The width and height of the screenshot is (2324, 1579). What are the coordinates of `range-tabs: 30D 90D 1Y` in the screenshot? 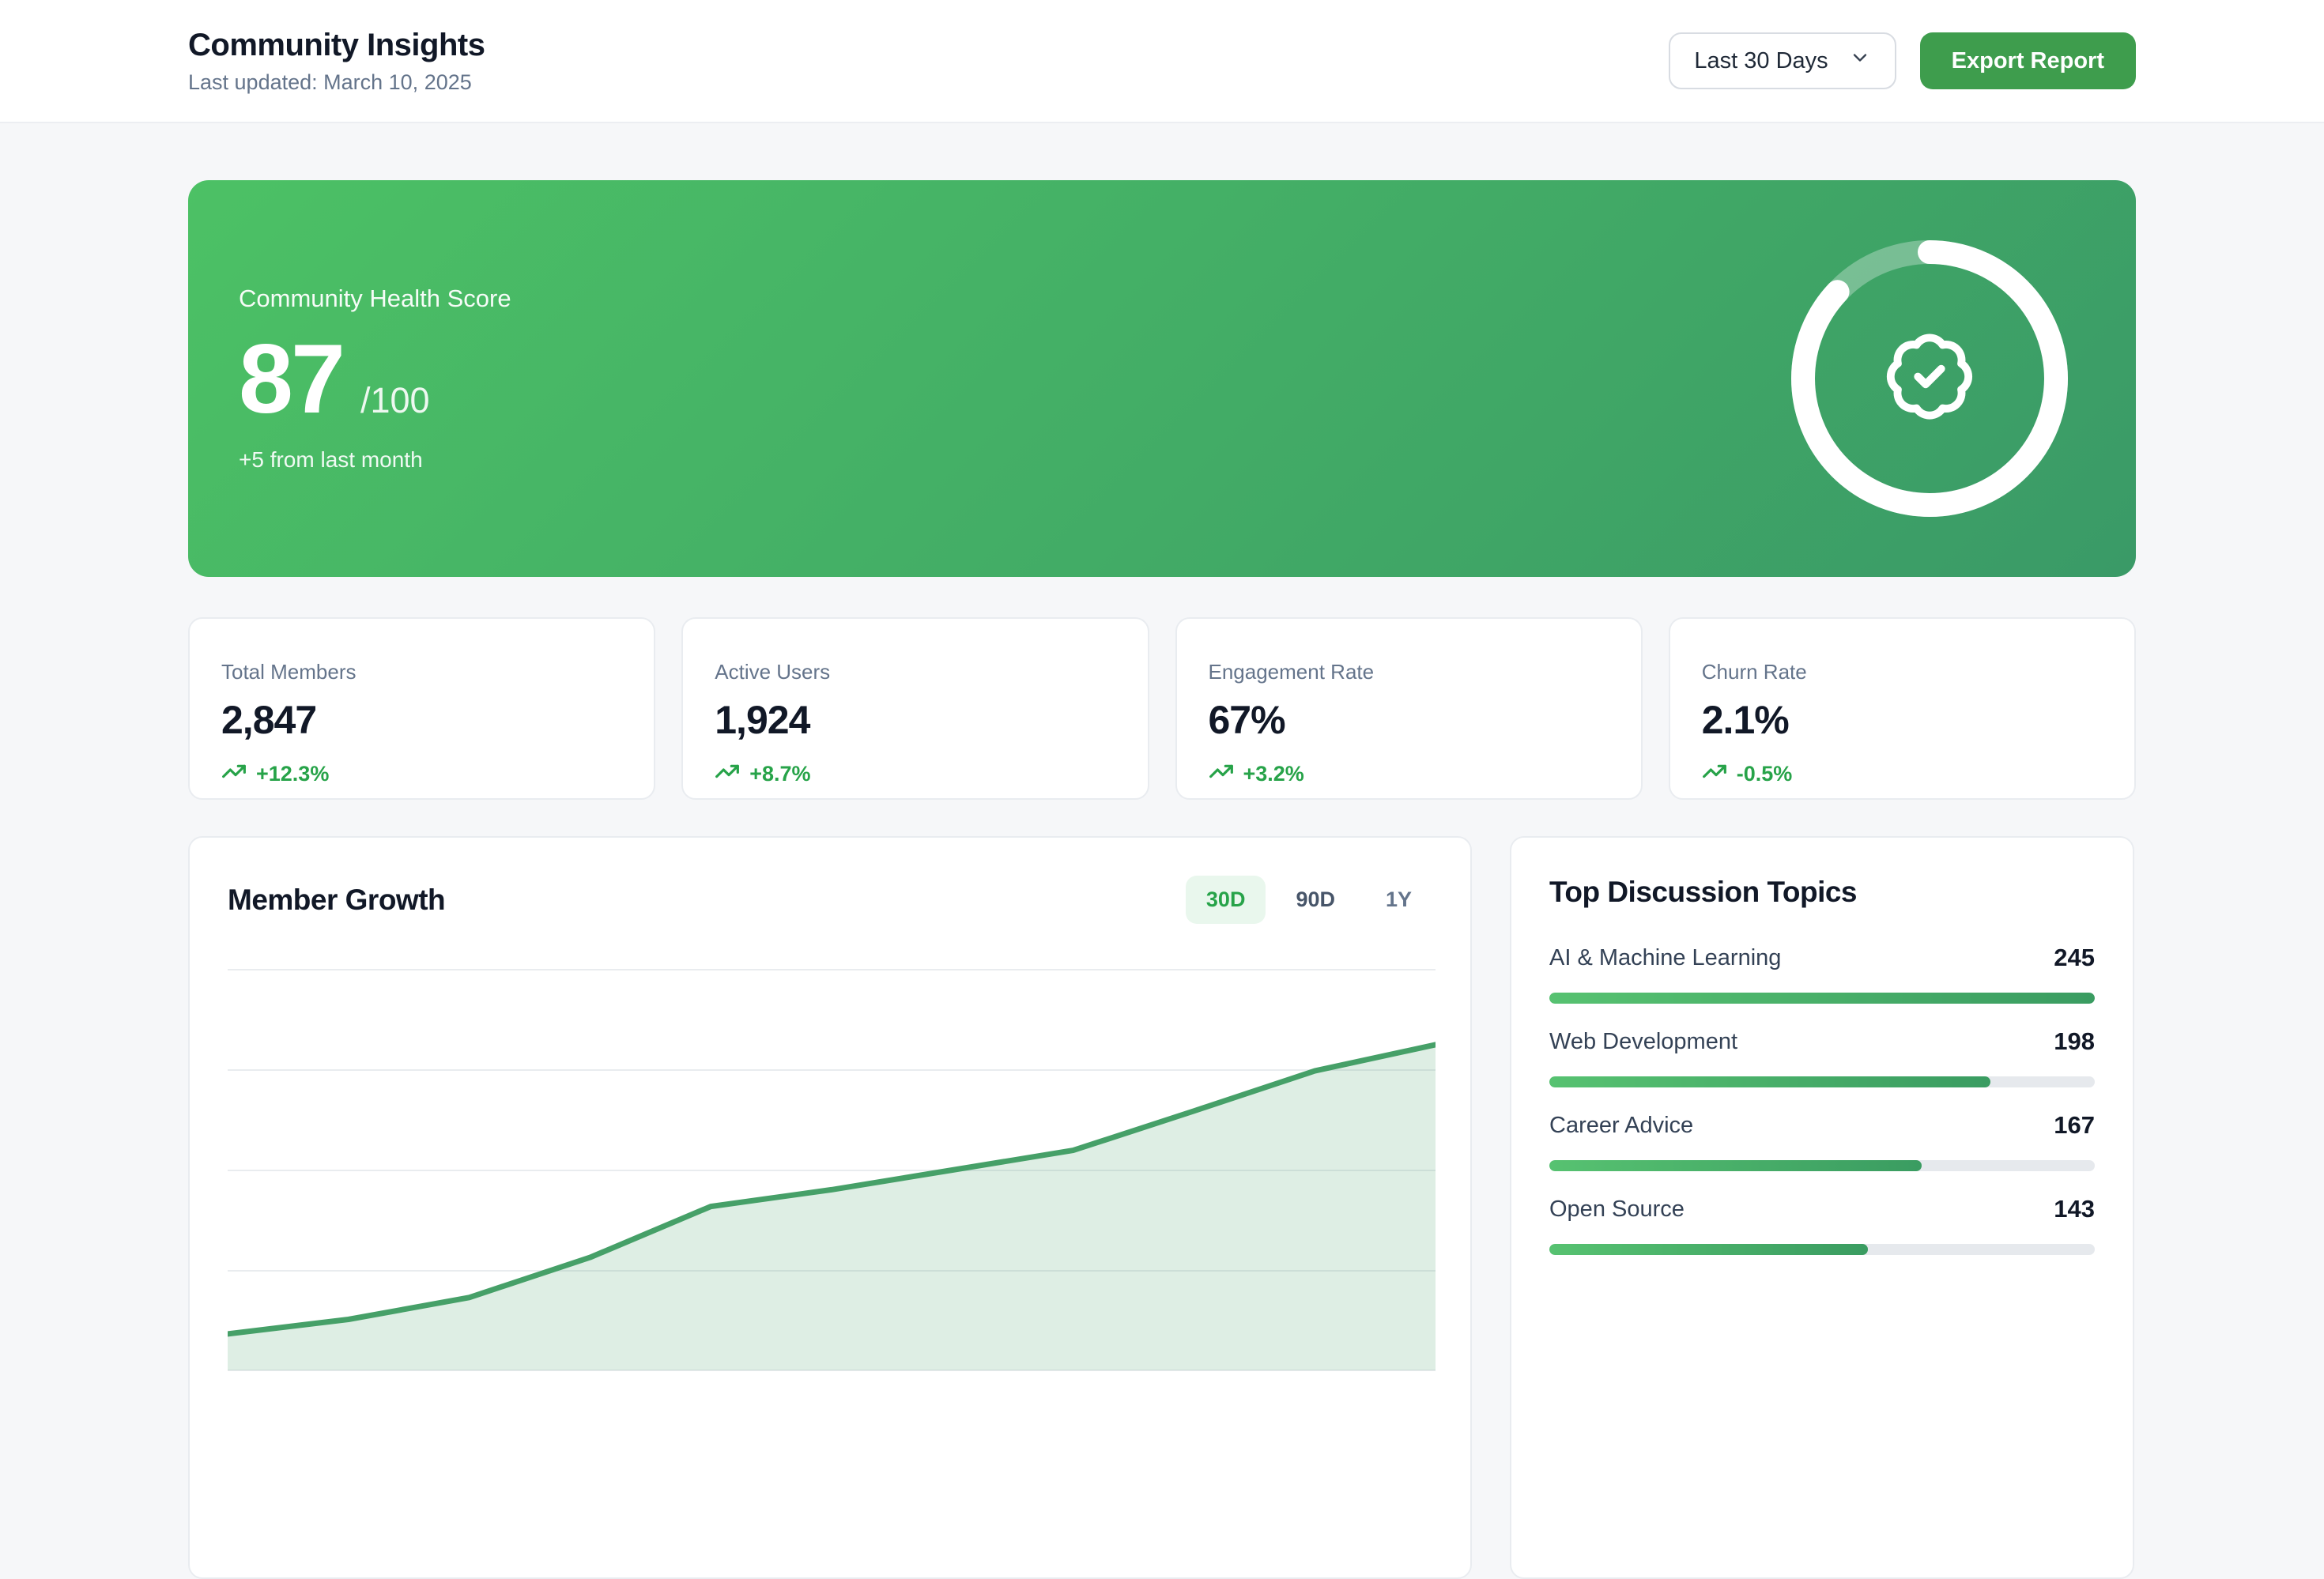 It's located at (1308, 900).